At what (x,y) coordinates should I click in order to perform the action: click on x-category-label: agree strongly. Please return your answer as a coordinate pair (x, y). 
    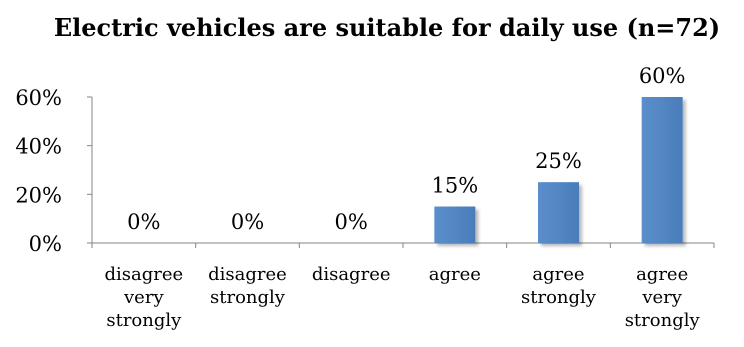
    Looking at the image, I should click on (559, 286).